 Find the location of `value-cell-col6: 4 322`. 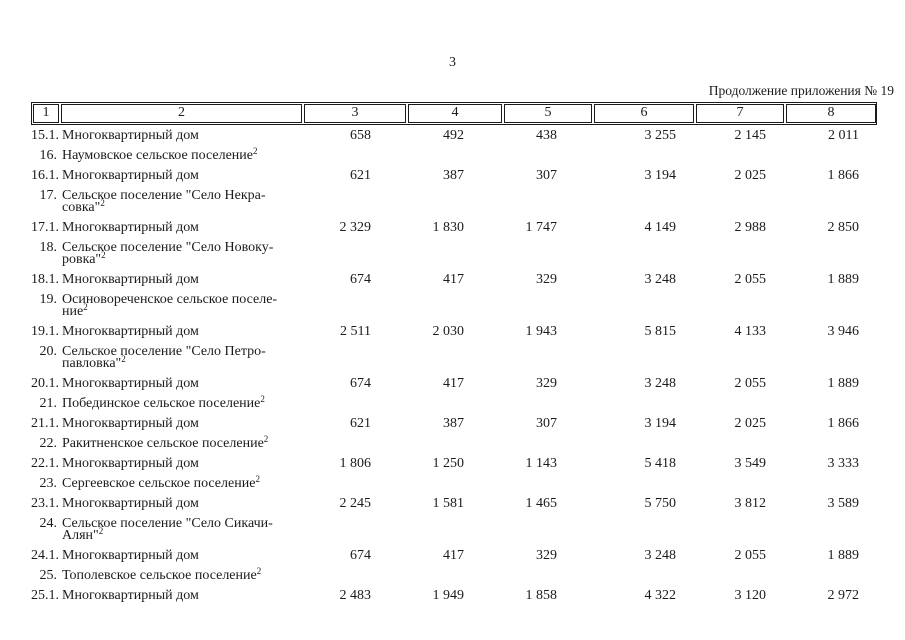

value-cell-col6: 4 322 is located at coordinates (660, 595).